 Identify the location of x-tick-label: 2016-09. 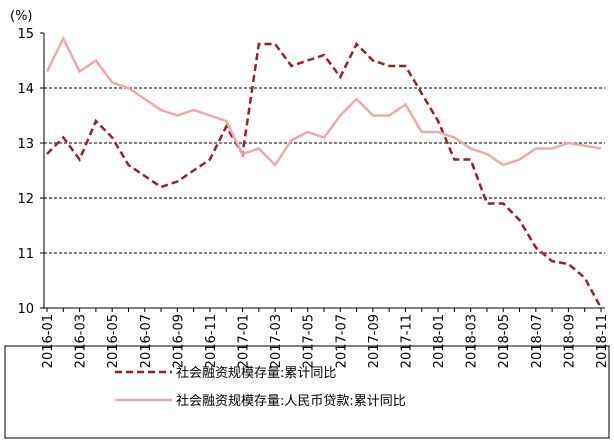
(178, 341).